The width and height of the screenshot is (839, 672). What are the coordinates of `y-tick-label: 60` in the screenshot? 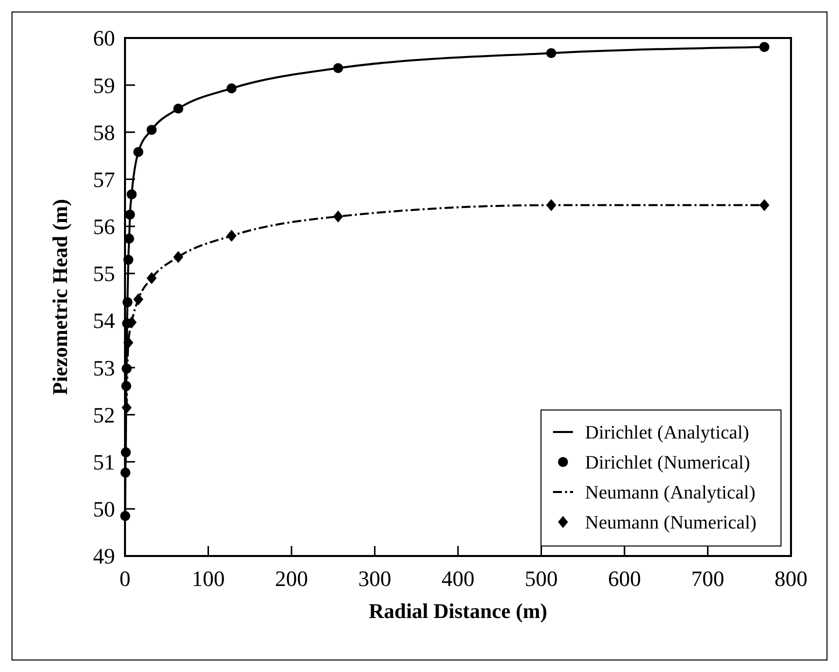 It's located at (104, 38).